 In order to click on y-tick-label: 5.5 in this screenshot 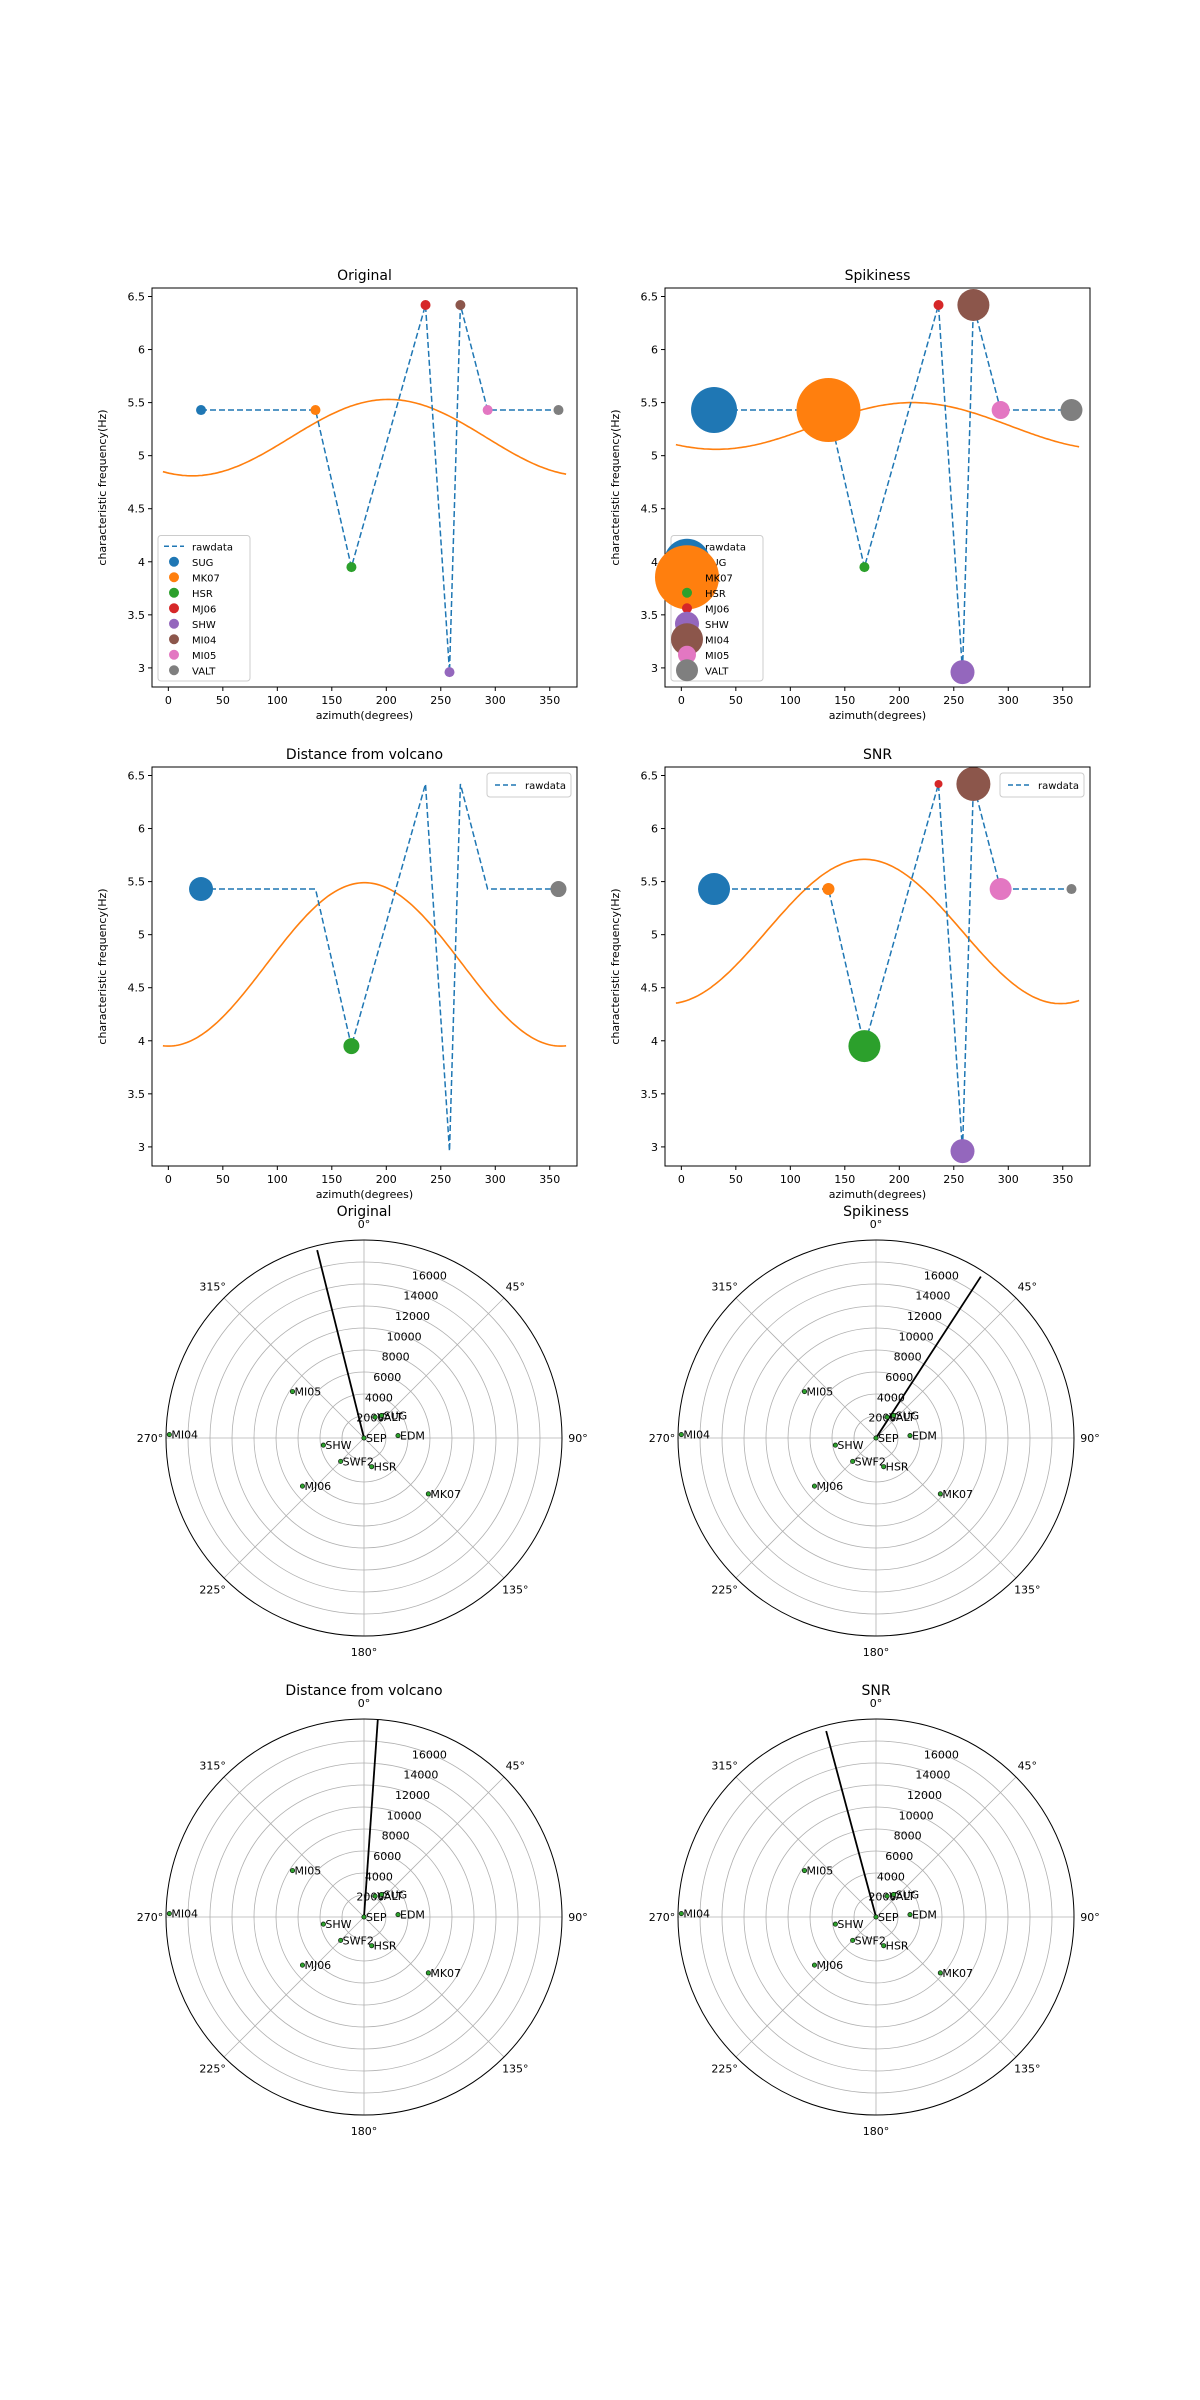, I will do `click(650, 882)`.